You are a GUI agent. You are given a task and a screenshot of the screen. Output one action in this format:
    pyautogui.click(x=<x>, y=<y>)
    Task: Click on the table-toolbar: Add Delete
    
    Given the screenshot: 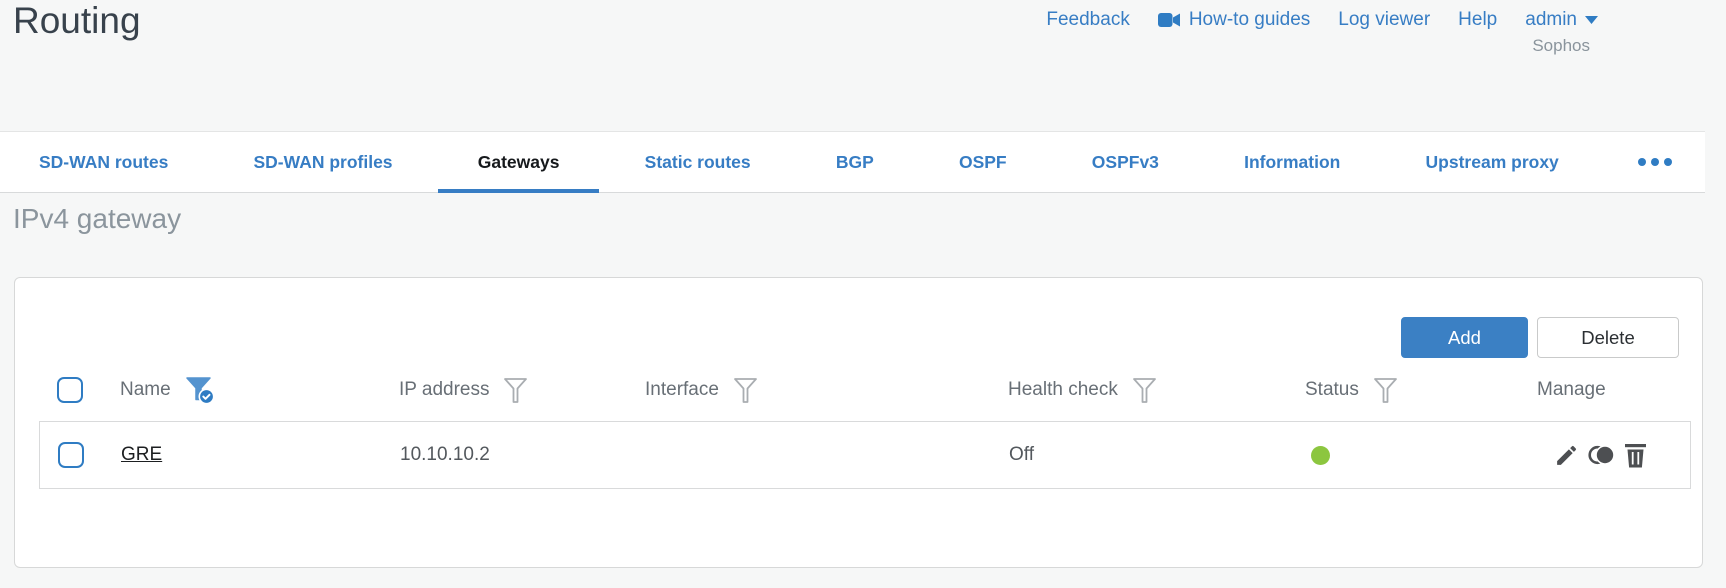 What is the action you would take?
    pyautogui.click(x=1540, y=337)
    